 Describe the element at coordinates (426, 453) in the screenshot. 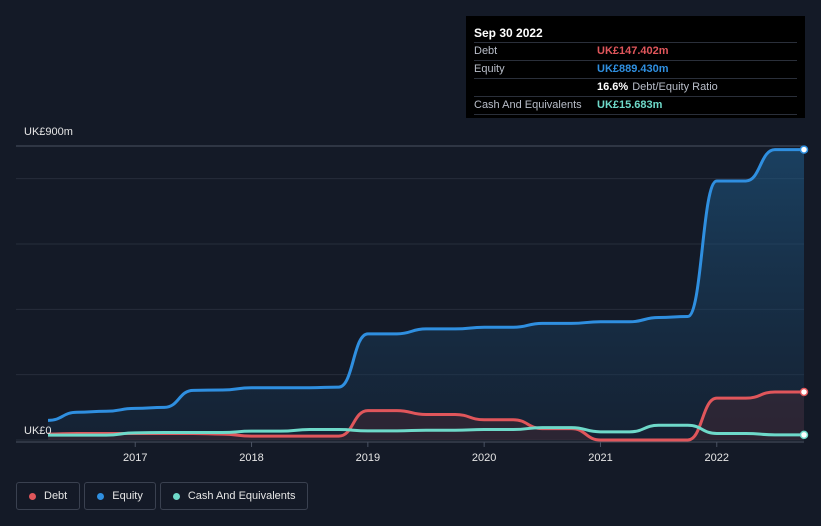

I see `x-axis-ticks: 2017 2018 2019 2020 2021 2022` at that location.